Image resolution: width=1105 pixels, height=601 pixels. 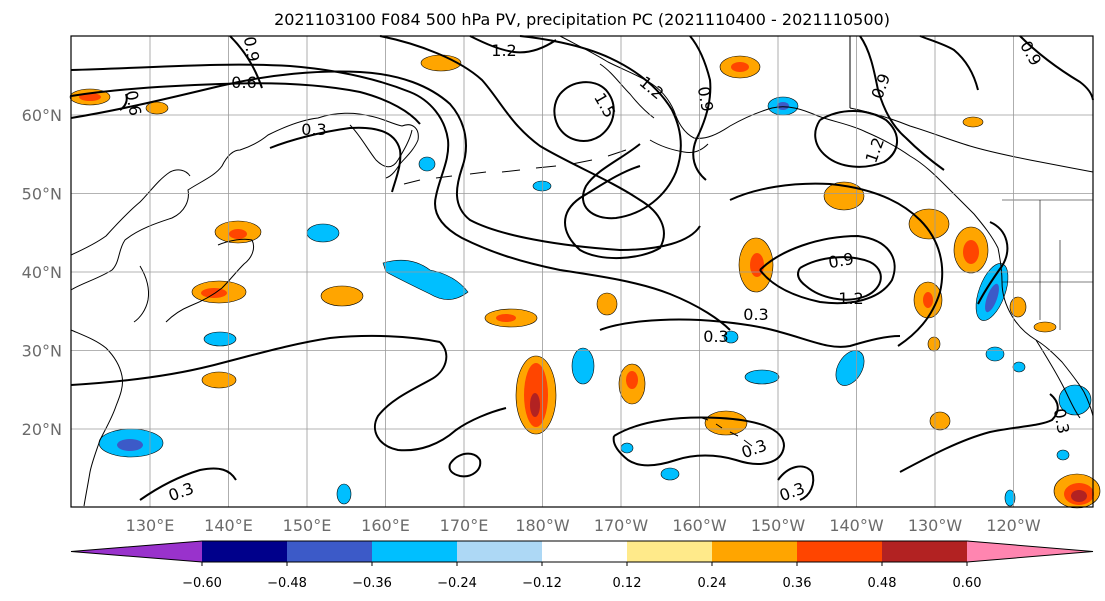 I want to click on longitude-label: 130°W, so click(x=935, y=525).